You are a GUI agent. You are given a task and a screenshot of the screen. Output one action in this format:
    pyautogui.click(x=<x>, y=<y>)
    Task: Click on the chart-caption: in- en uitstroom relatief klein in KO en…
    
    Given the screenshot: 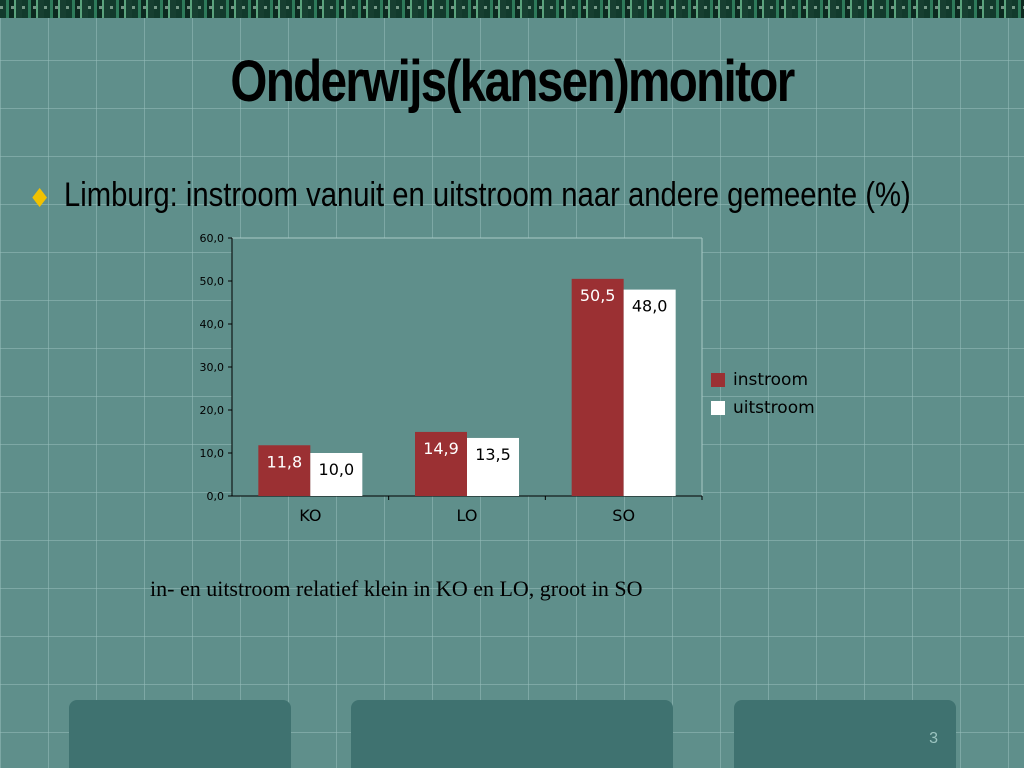 What is the action you would take?
    pyautogui.click(x=396, y=588)
    